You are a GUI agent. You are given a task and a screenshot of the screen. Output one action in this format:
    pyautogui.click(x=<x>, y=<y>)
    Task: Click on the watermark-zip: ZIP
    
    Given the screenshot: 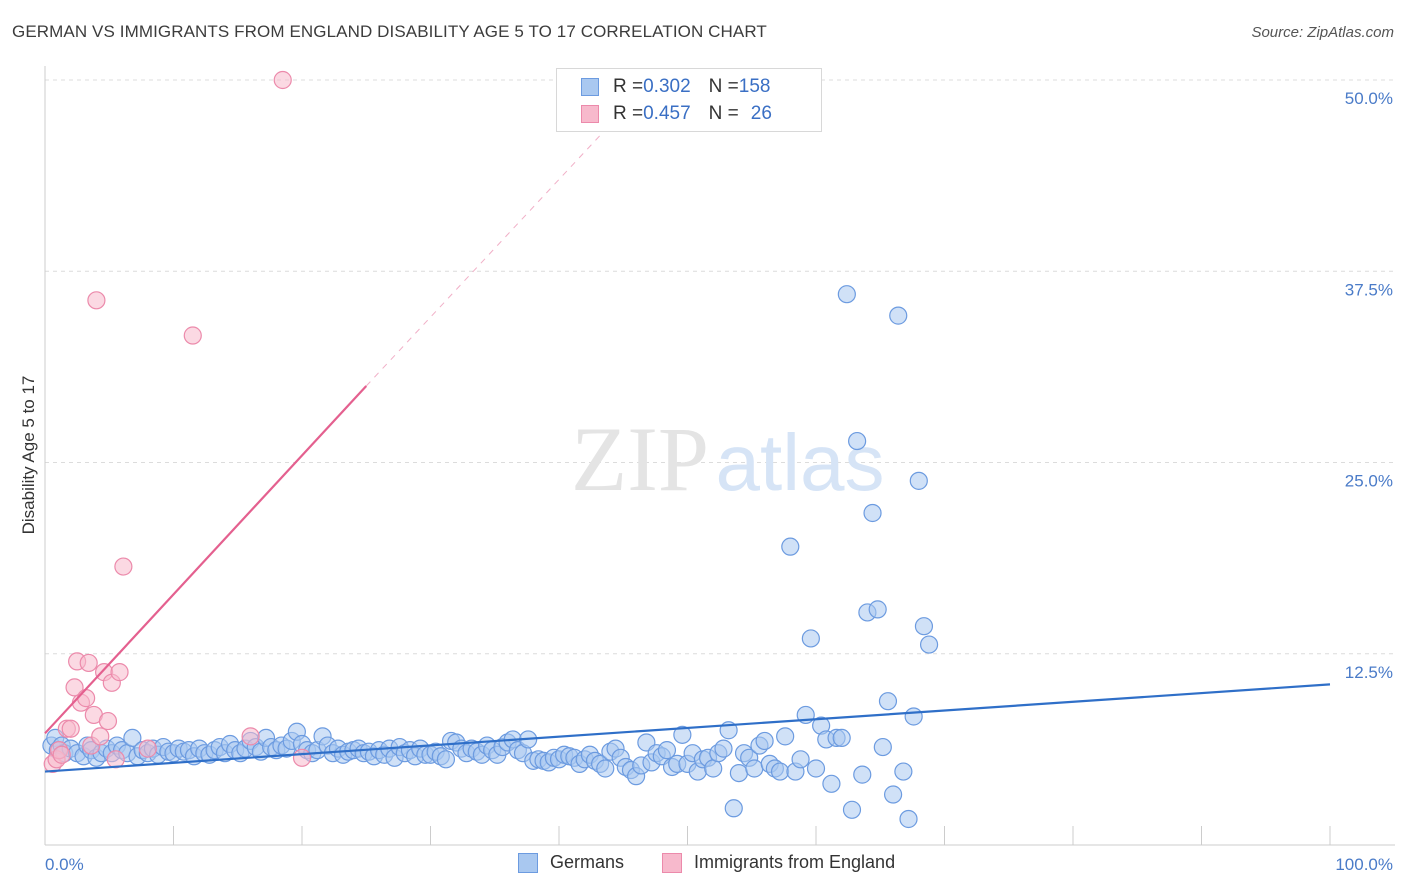 What is the action you would take?
    pyautogui.click(x=640, y=459)
    